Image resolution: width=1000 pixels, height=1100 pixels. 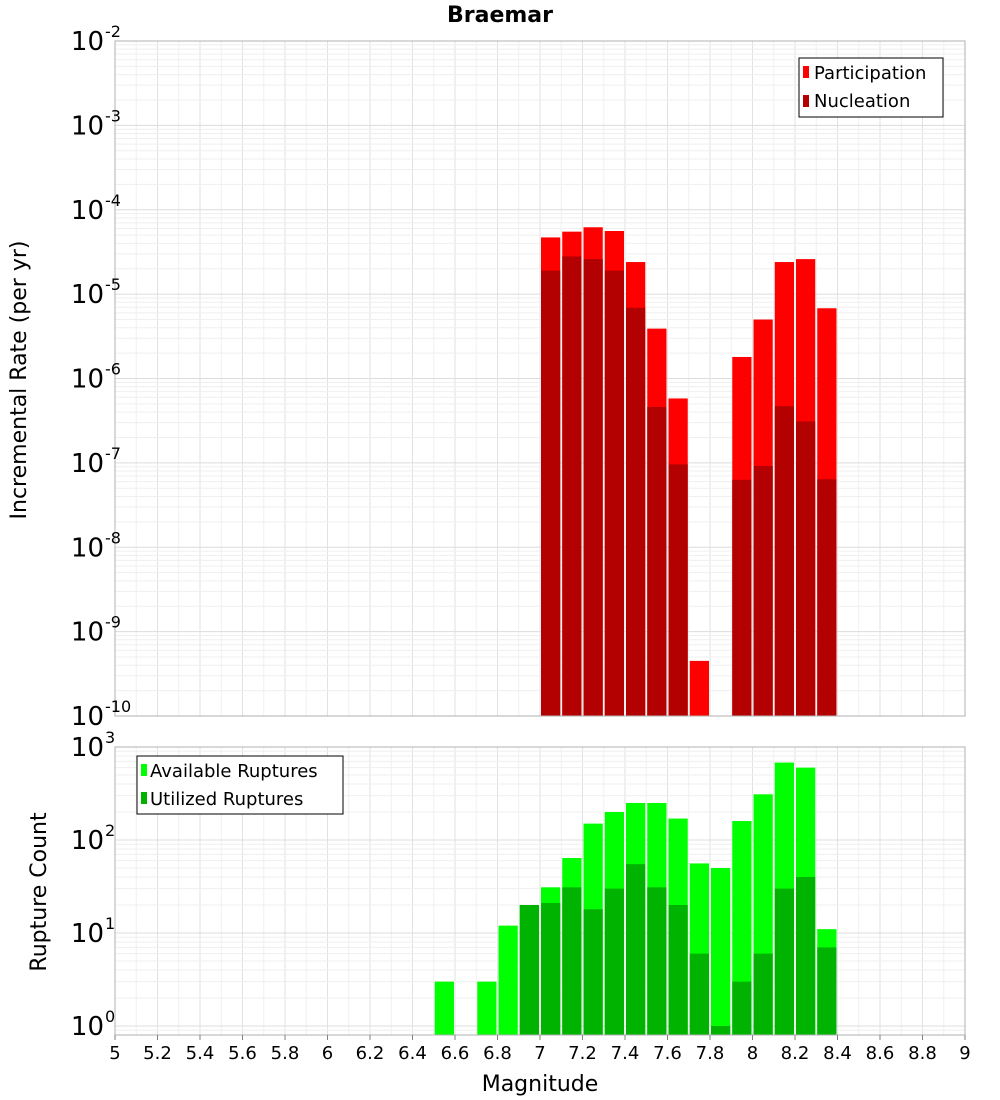 What do you see at coordinates (806, 101) in the screenshot?
I see `nucleation-legend-swatch` at bounding box center [806, 101].